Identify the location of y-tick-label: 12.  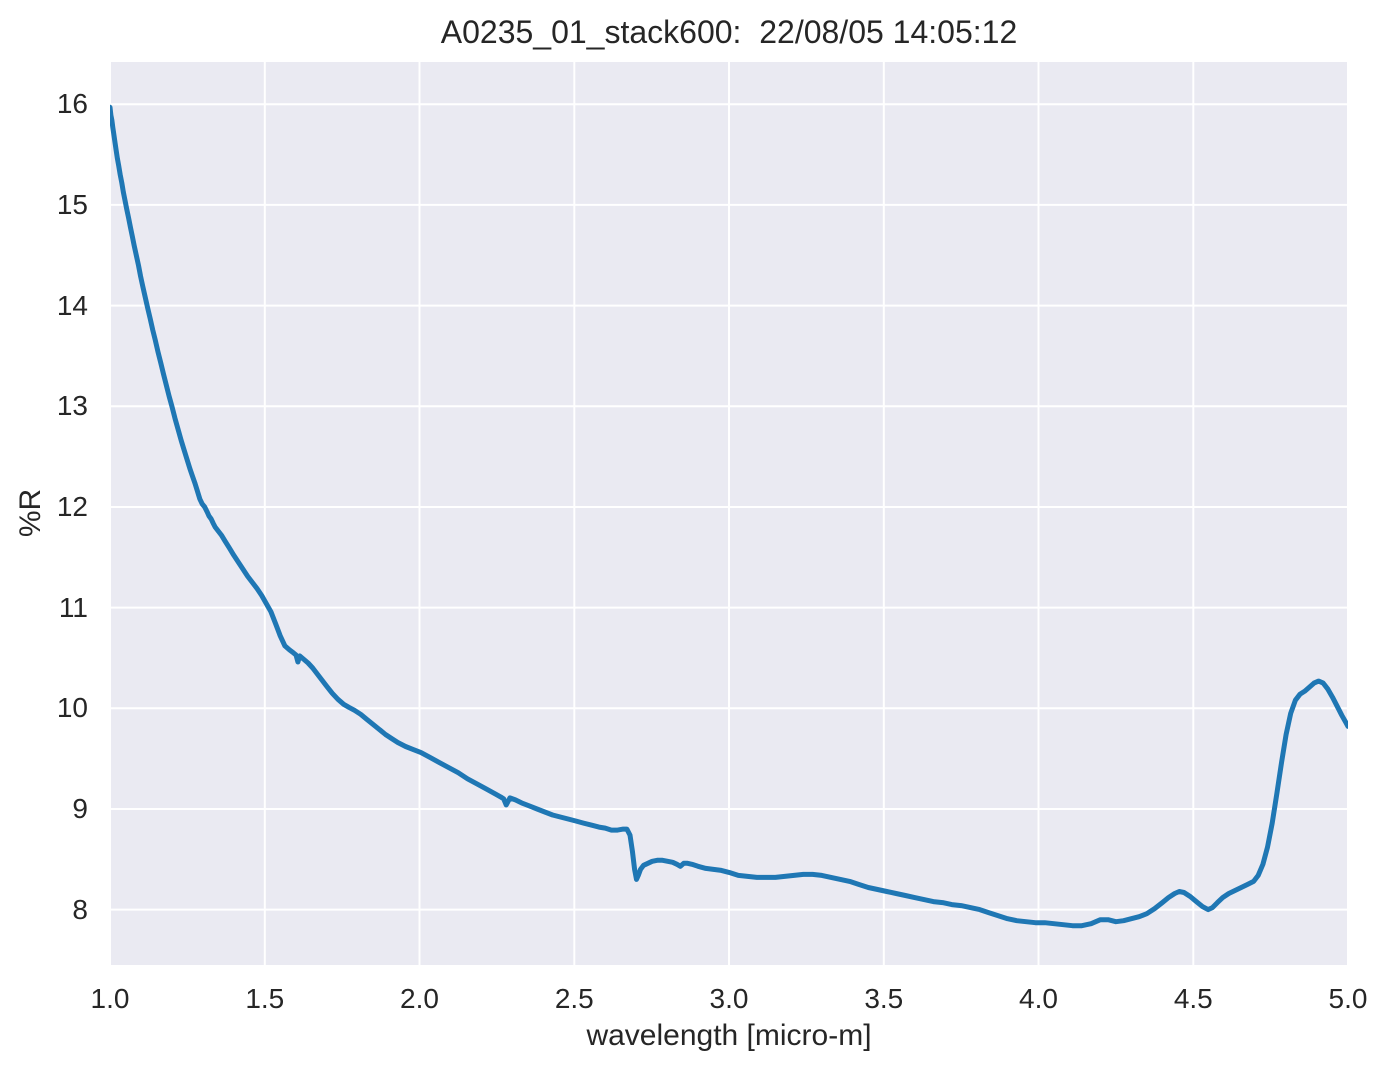
(72, 506).